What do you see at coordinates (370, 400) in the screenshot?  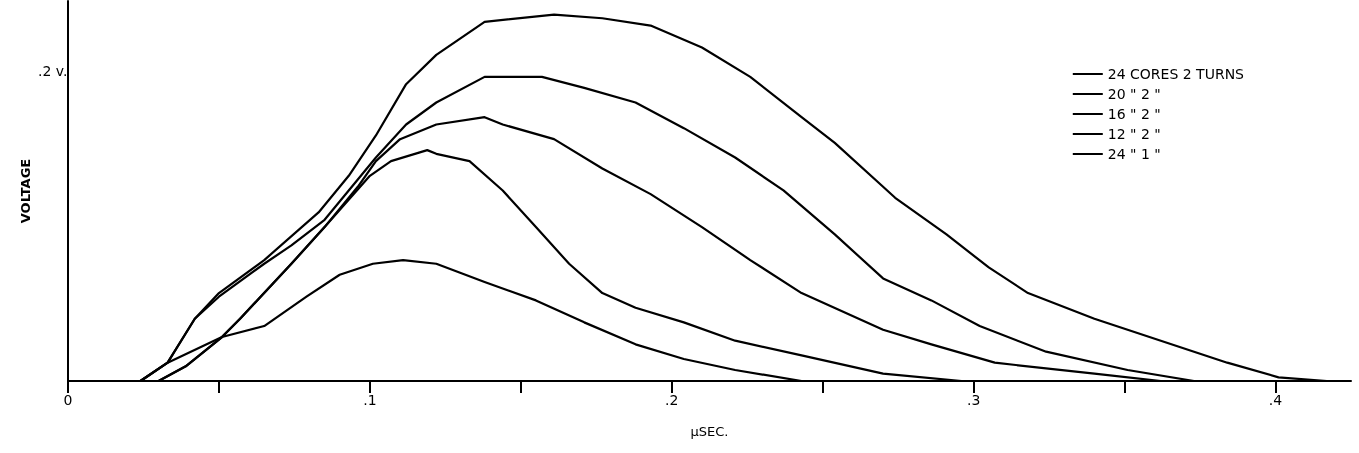 I see `x-tick-label: .1` at bounding box center [370, 400].